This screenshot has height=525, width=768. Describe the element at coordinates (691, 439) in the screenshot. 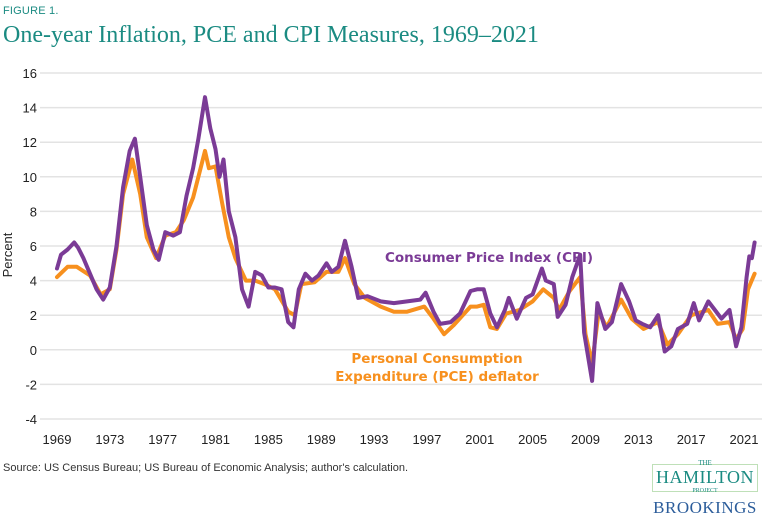

I see `x-tick-label: 2017` at that location.